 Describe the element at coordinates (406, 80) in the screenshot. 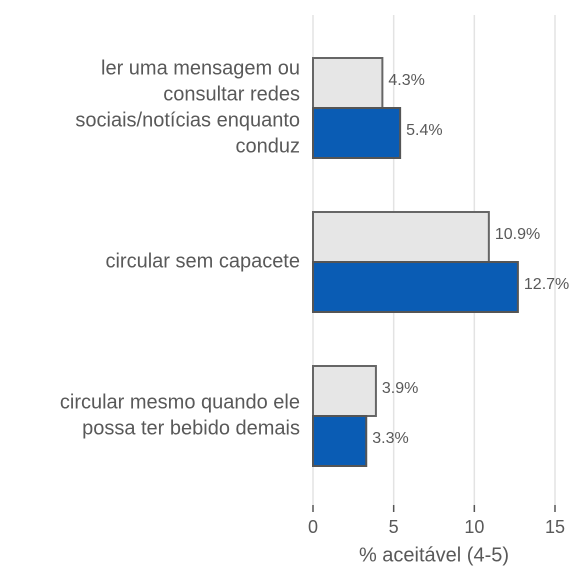

I see `value-label: 4.3%` at that location.